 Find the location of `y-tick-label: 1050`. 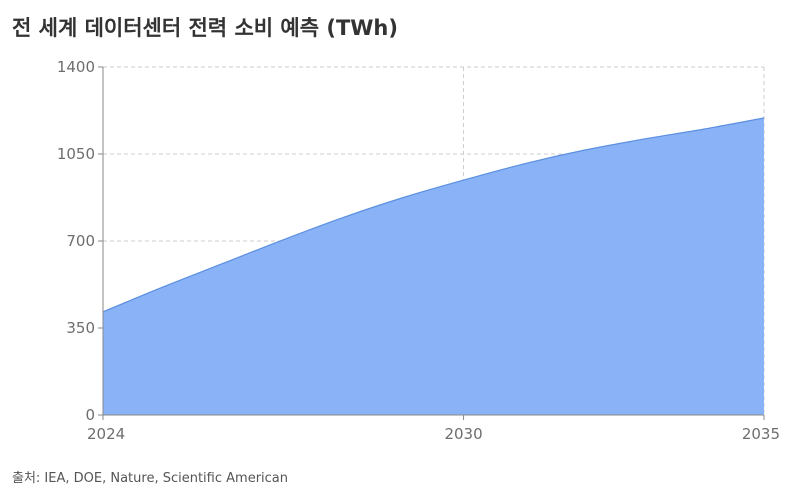

y-tick-label: 1050 is located at coordinates (76, 154).